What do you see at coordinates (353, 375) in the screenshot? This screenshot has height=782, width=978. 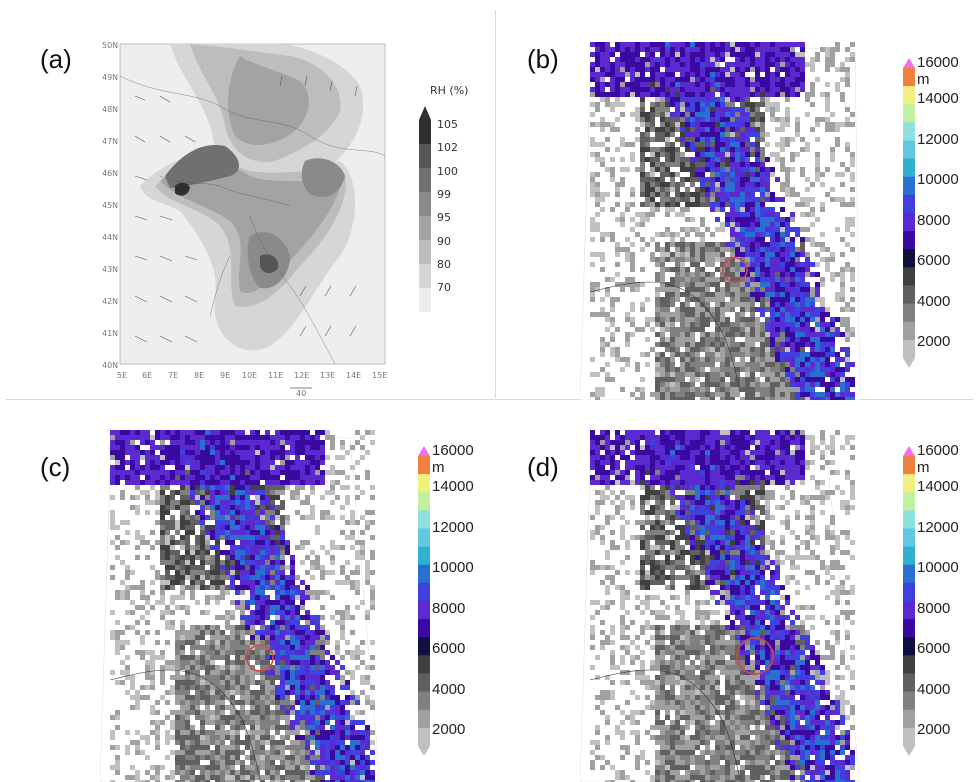 I see `lon-label: 14E` at bounding box center [353, 375].